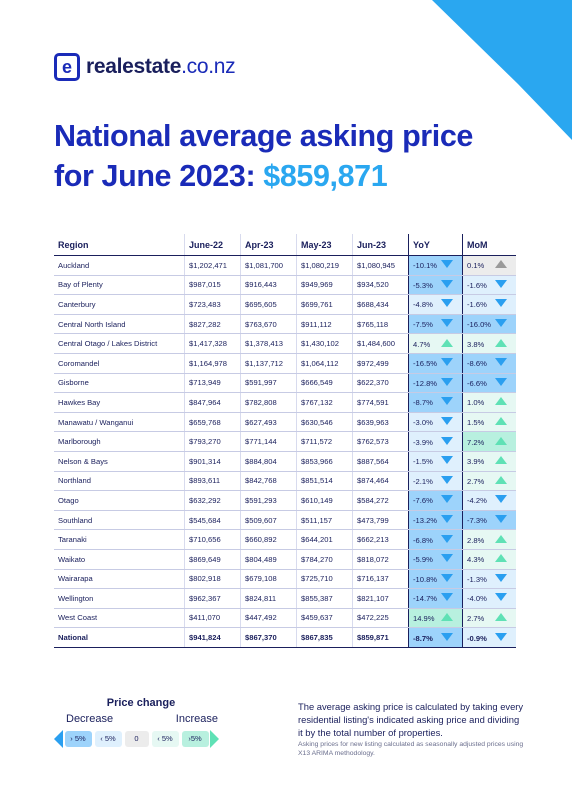  What do you see at coordinates (324, 265) in the screenshot?
I see `price-cell-may23: $1,080,219` at bounding box center [324, 265].